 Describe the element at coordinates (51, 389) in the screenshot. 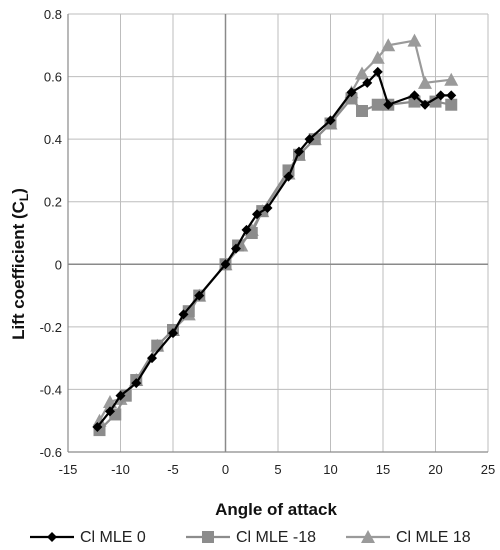

I see `y-tick-label: -0.4` at that location.